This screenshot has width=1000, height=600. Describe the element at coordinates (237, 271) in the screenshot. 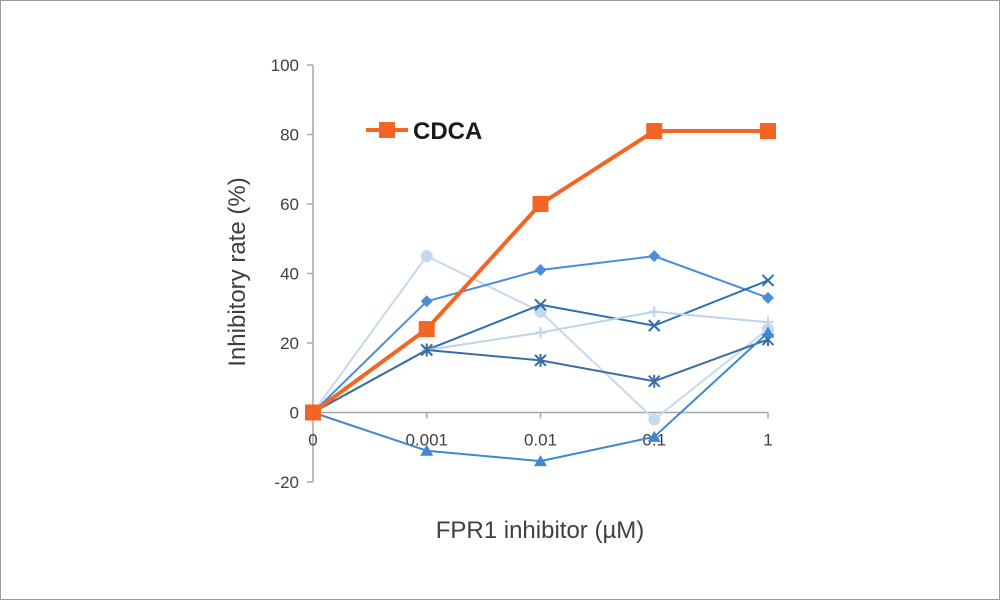

I see `y-axis-title: Inhibitory rate (%)` at that location.